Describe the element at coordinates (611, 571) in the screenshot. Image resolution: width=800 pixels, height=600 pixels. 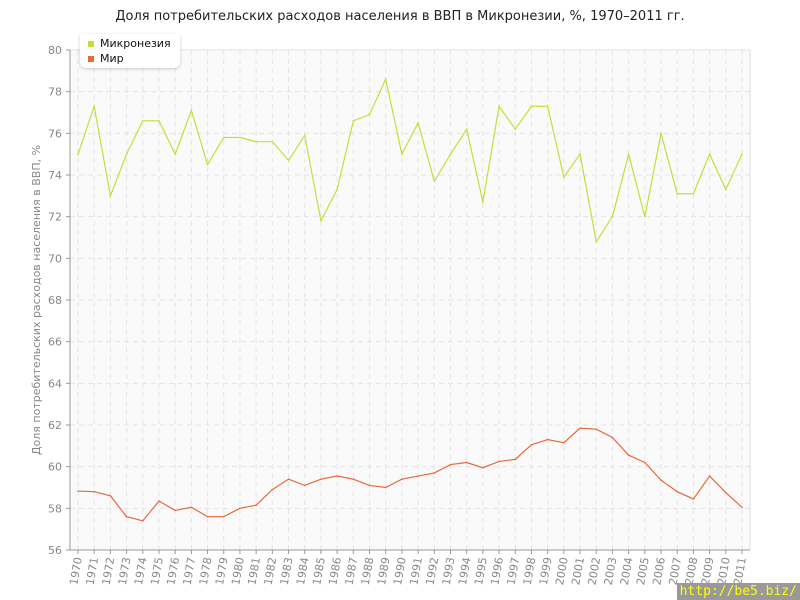
I see `x-tick-label: 2003` at that location.